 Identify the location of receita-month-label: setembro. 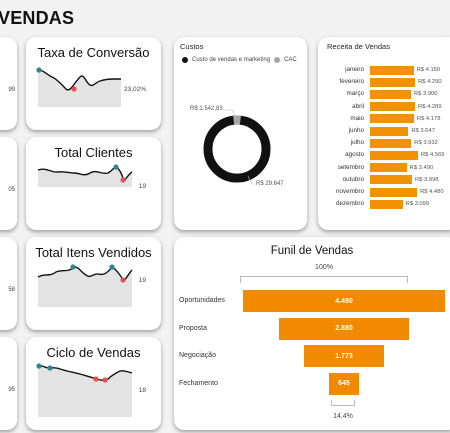
(350, 167).